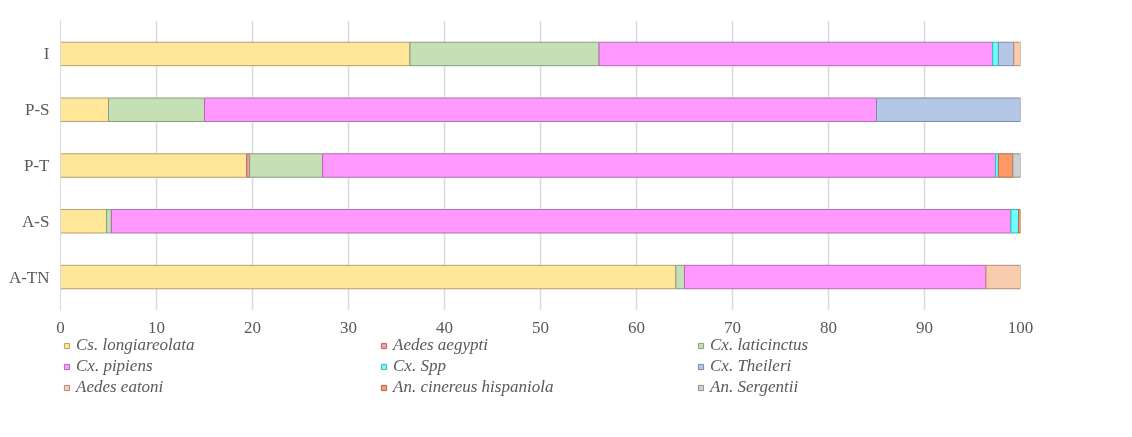 The width and height of the screenshot is (1132, 437). Describe the element at coordinates (751, 366) in the screenshot. I see `legend-label: Cx. Theileri` at that location.